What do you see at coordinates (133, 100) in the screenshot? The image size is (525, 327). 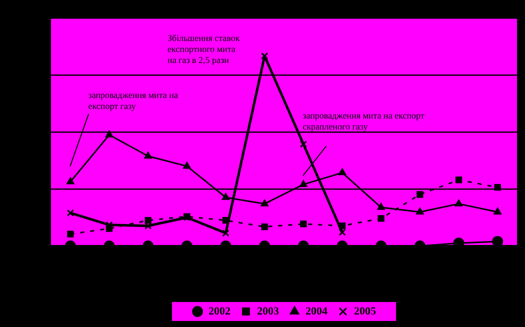 I see `annotation: запровадження мита на експорт газу` at bounding box center [133, 100].